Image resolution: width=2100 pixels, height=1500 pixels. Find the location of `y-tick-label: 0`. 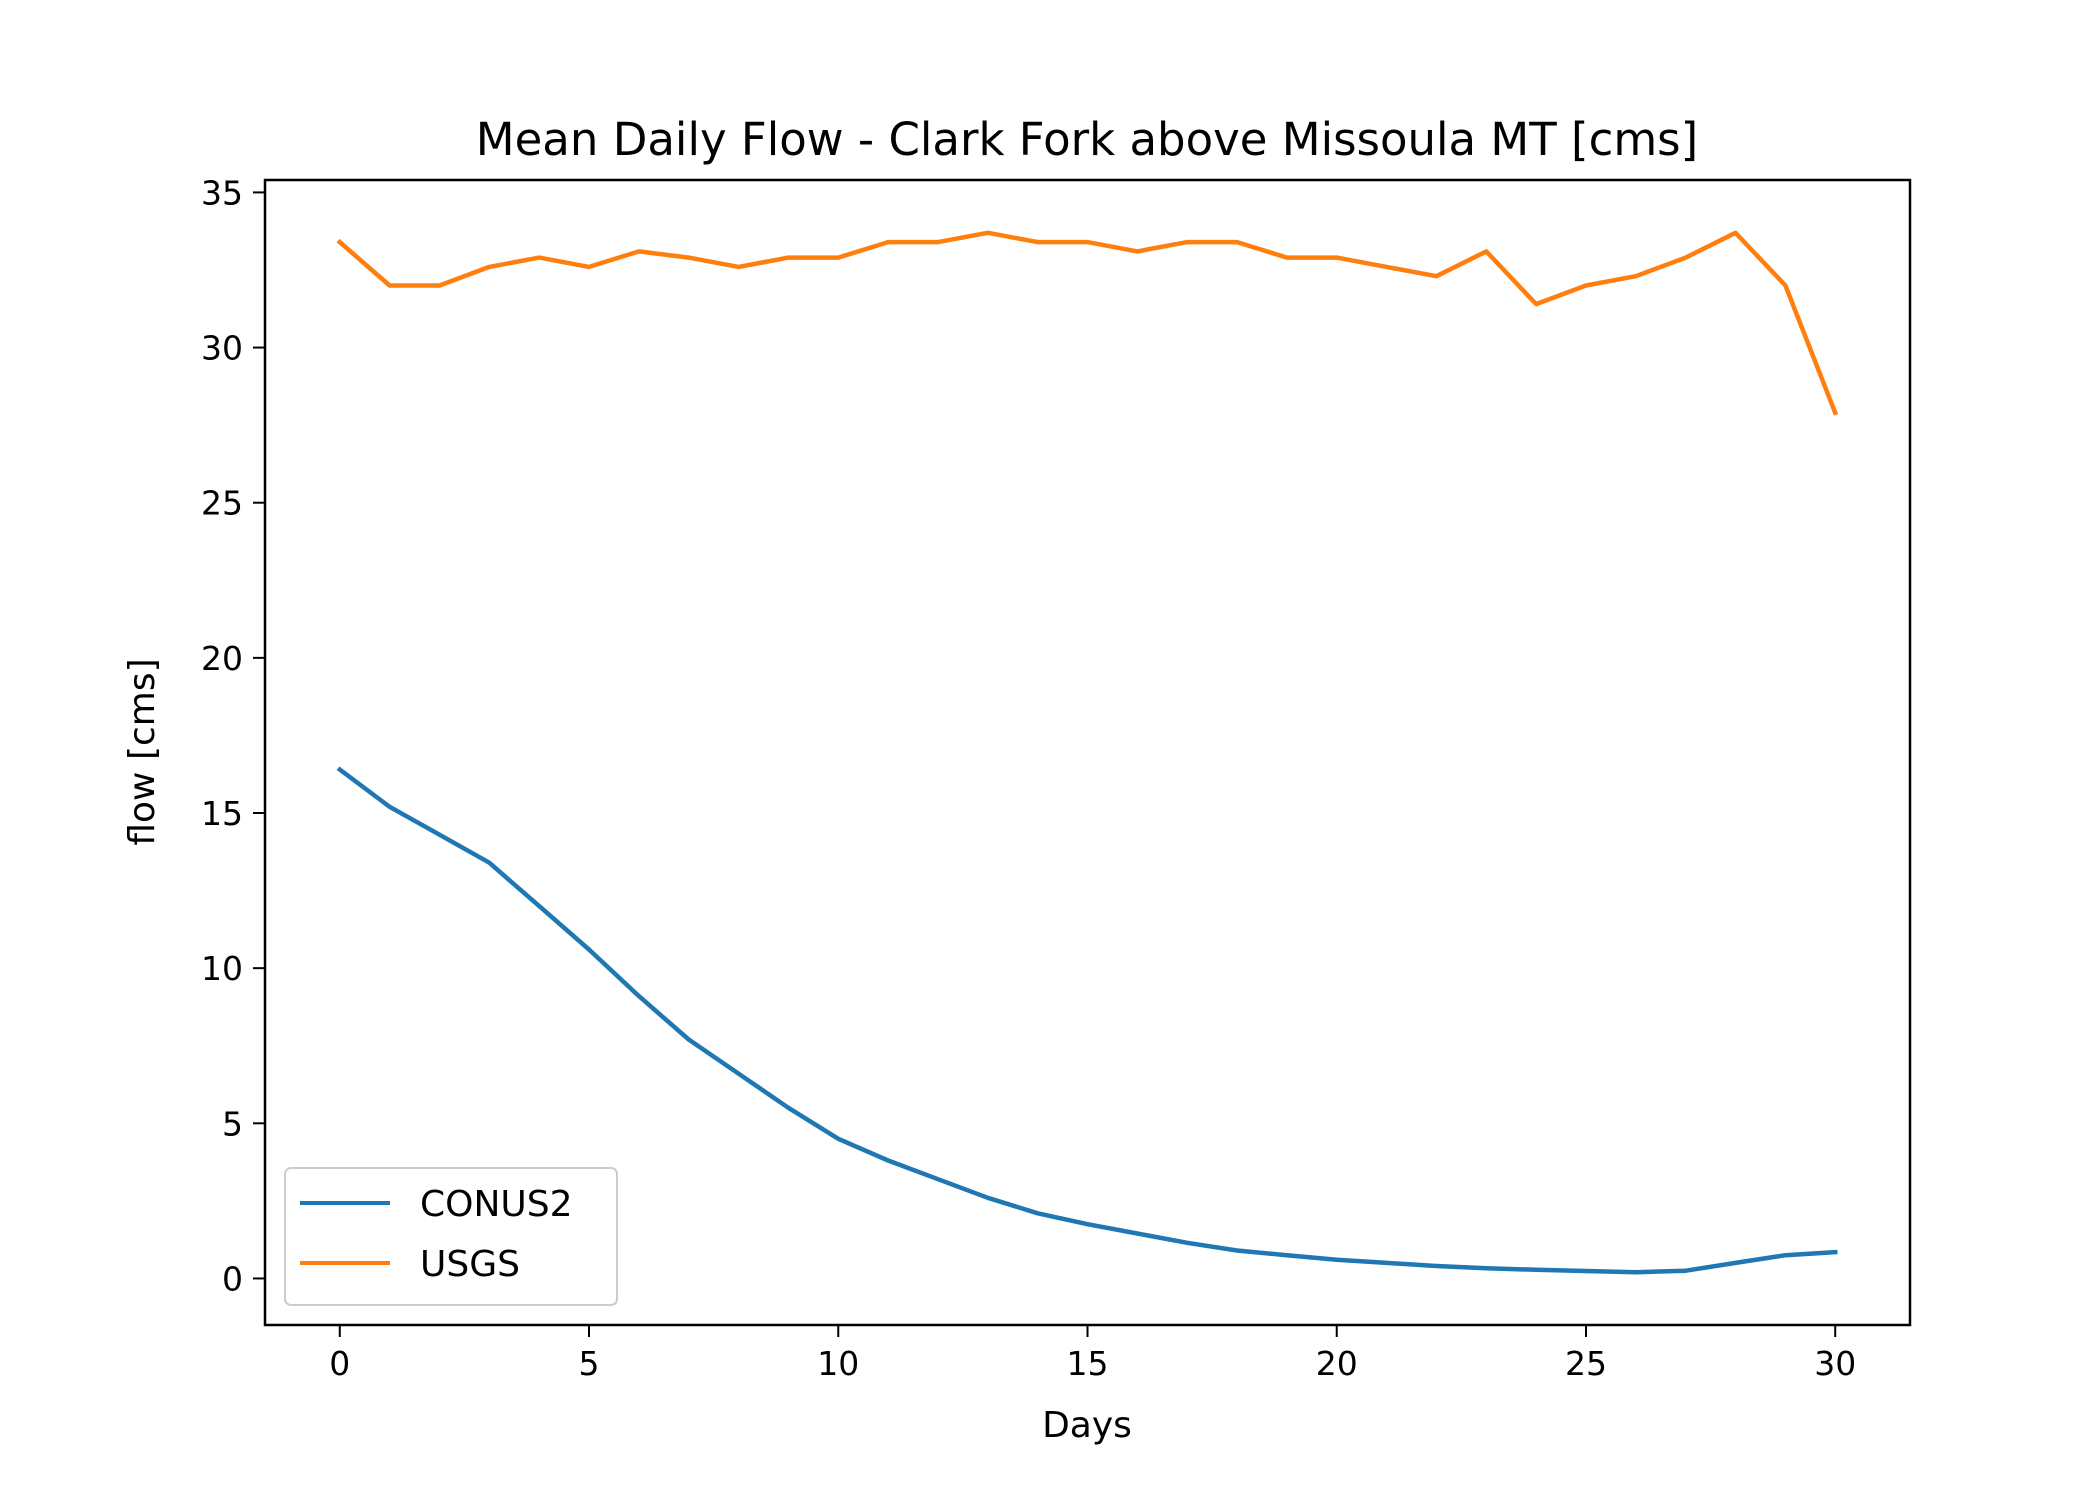

y-tick-label: 0 is located at coordinates (232, 1278).